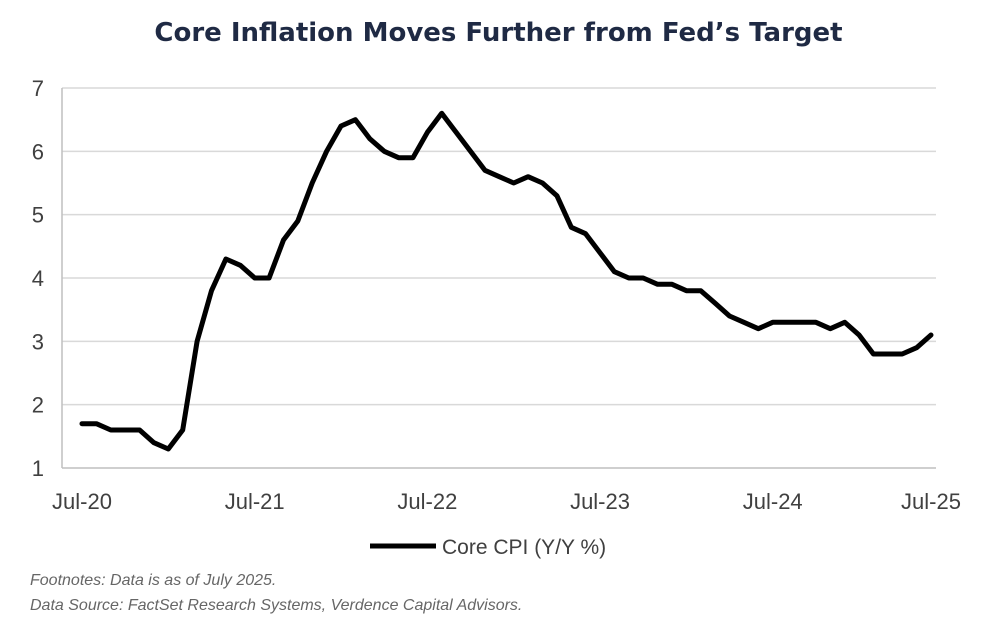 Image resolution: width=997 pixels, height=636 pixels. I want to click on y-tick-label: 7, so click(38, 88).